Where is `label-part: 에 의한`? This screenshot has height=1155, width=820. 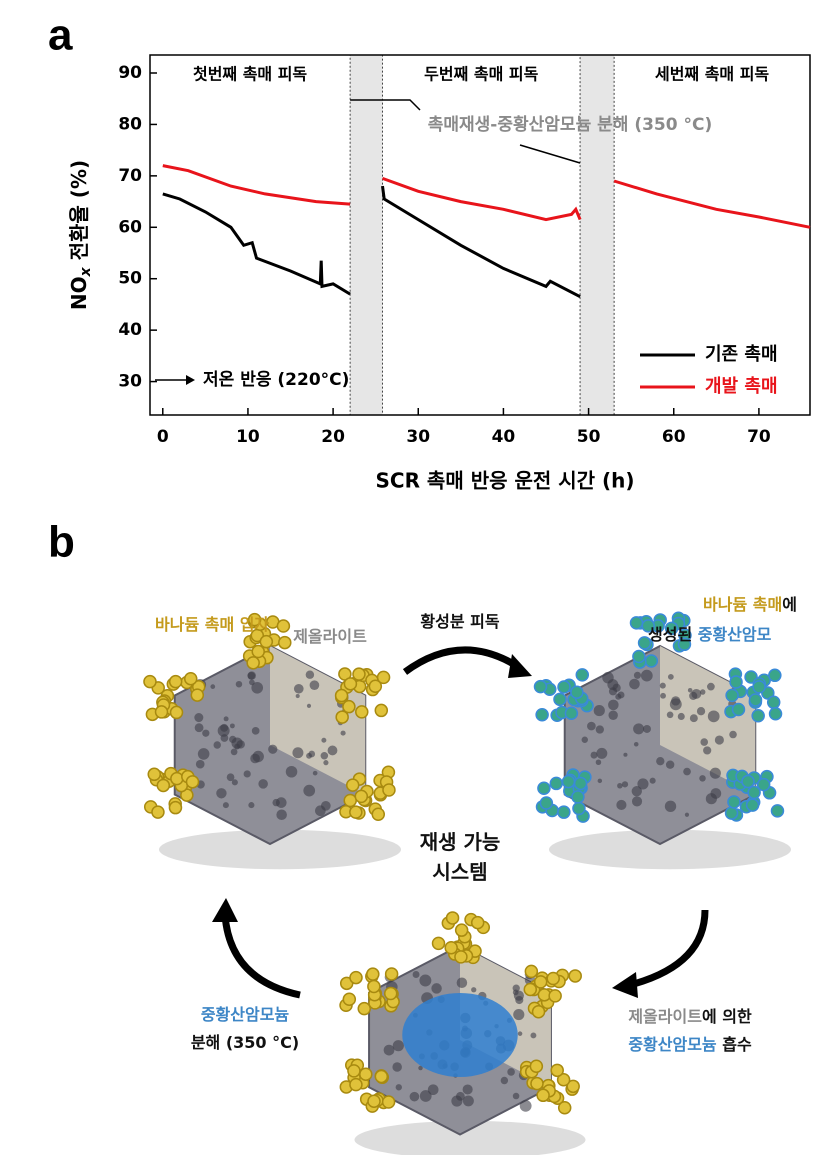 label-part: 에 의한 is located at coordinates (727, 1016).